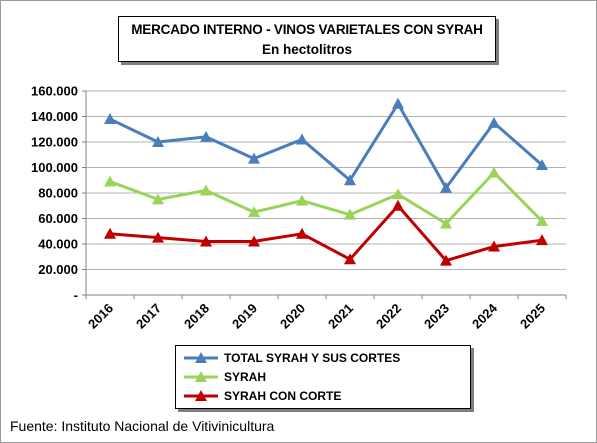 The image size is (597, 443). I want to click on x-tick-label: 2017, so click(148, 316).